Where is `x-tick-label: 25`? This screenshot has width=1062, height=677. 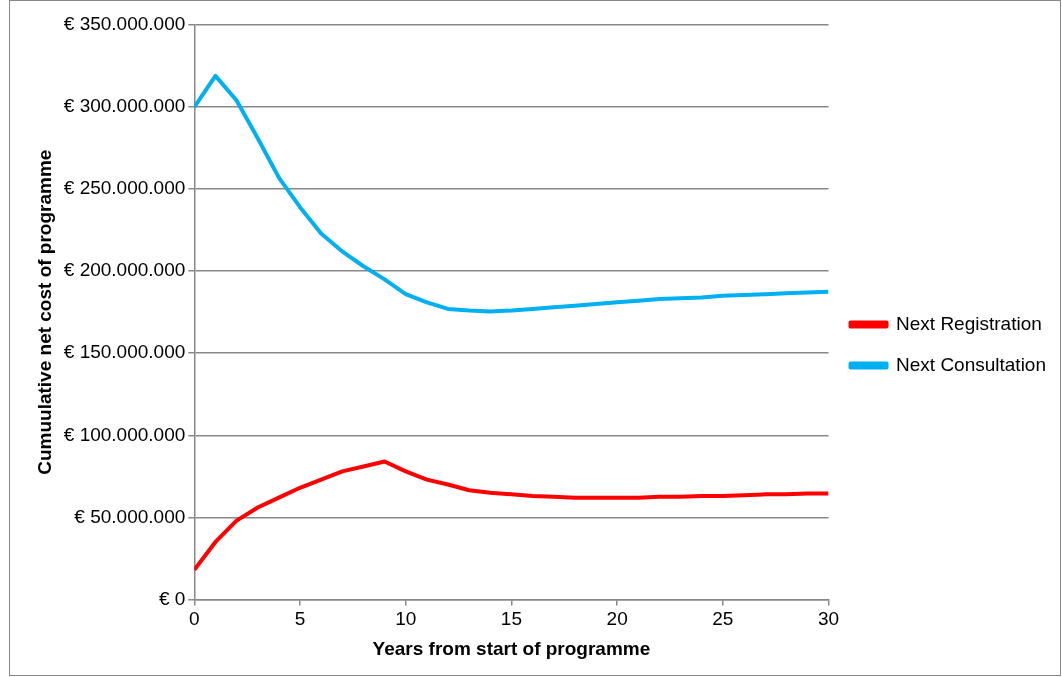 x-tick-label: 25 is located at coordinates (723, 619).